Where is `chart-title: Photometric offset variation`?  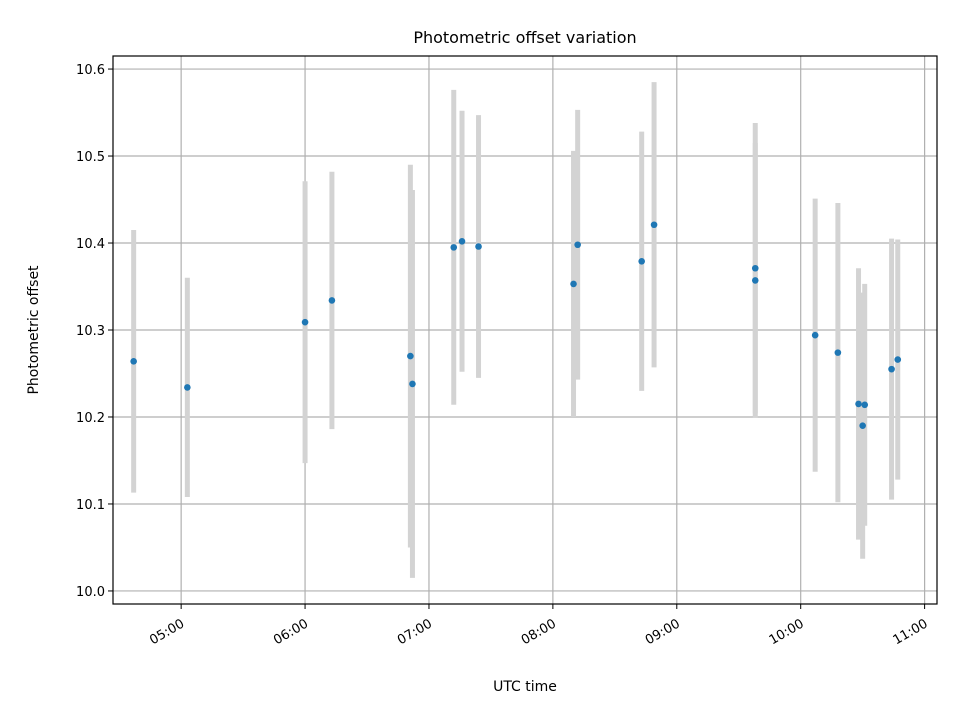 chart-title: Photometric offset variation is located at coordinates (524, 37).